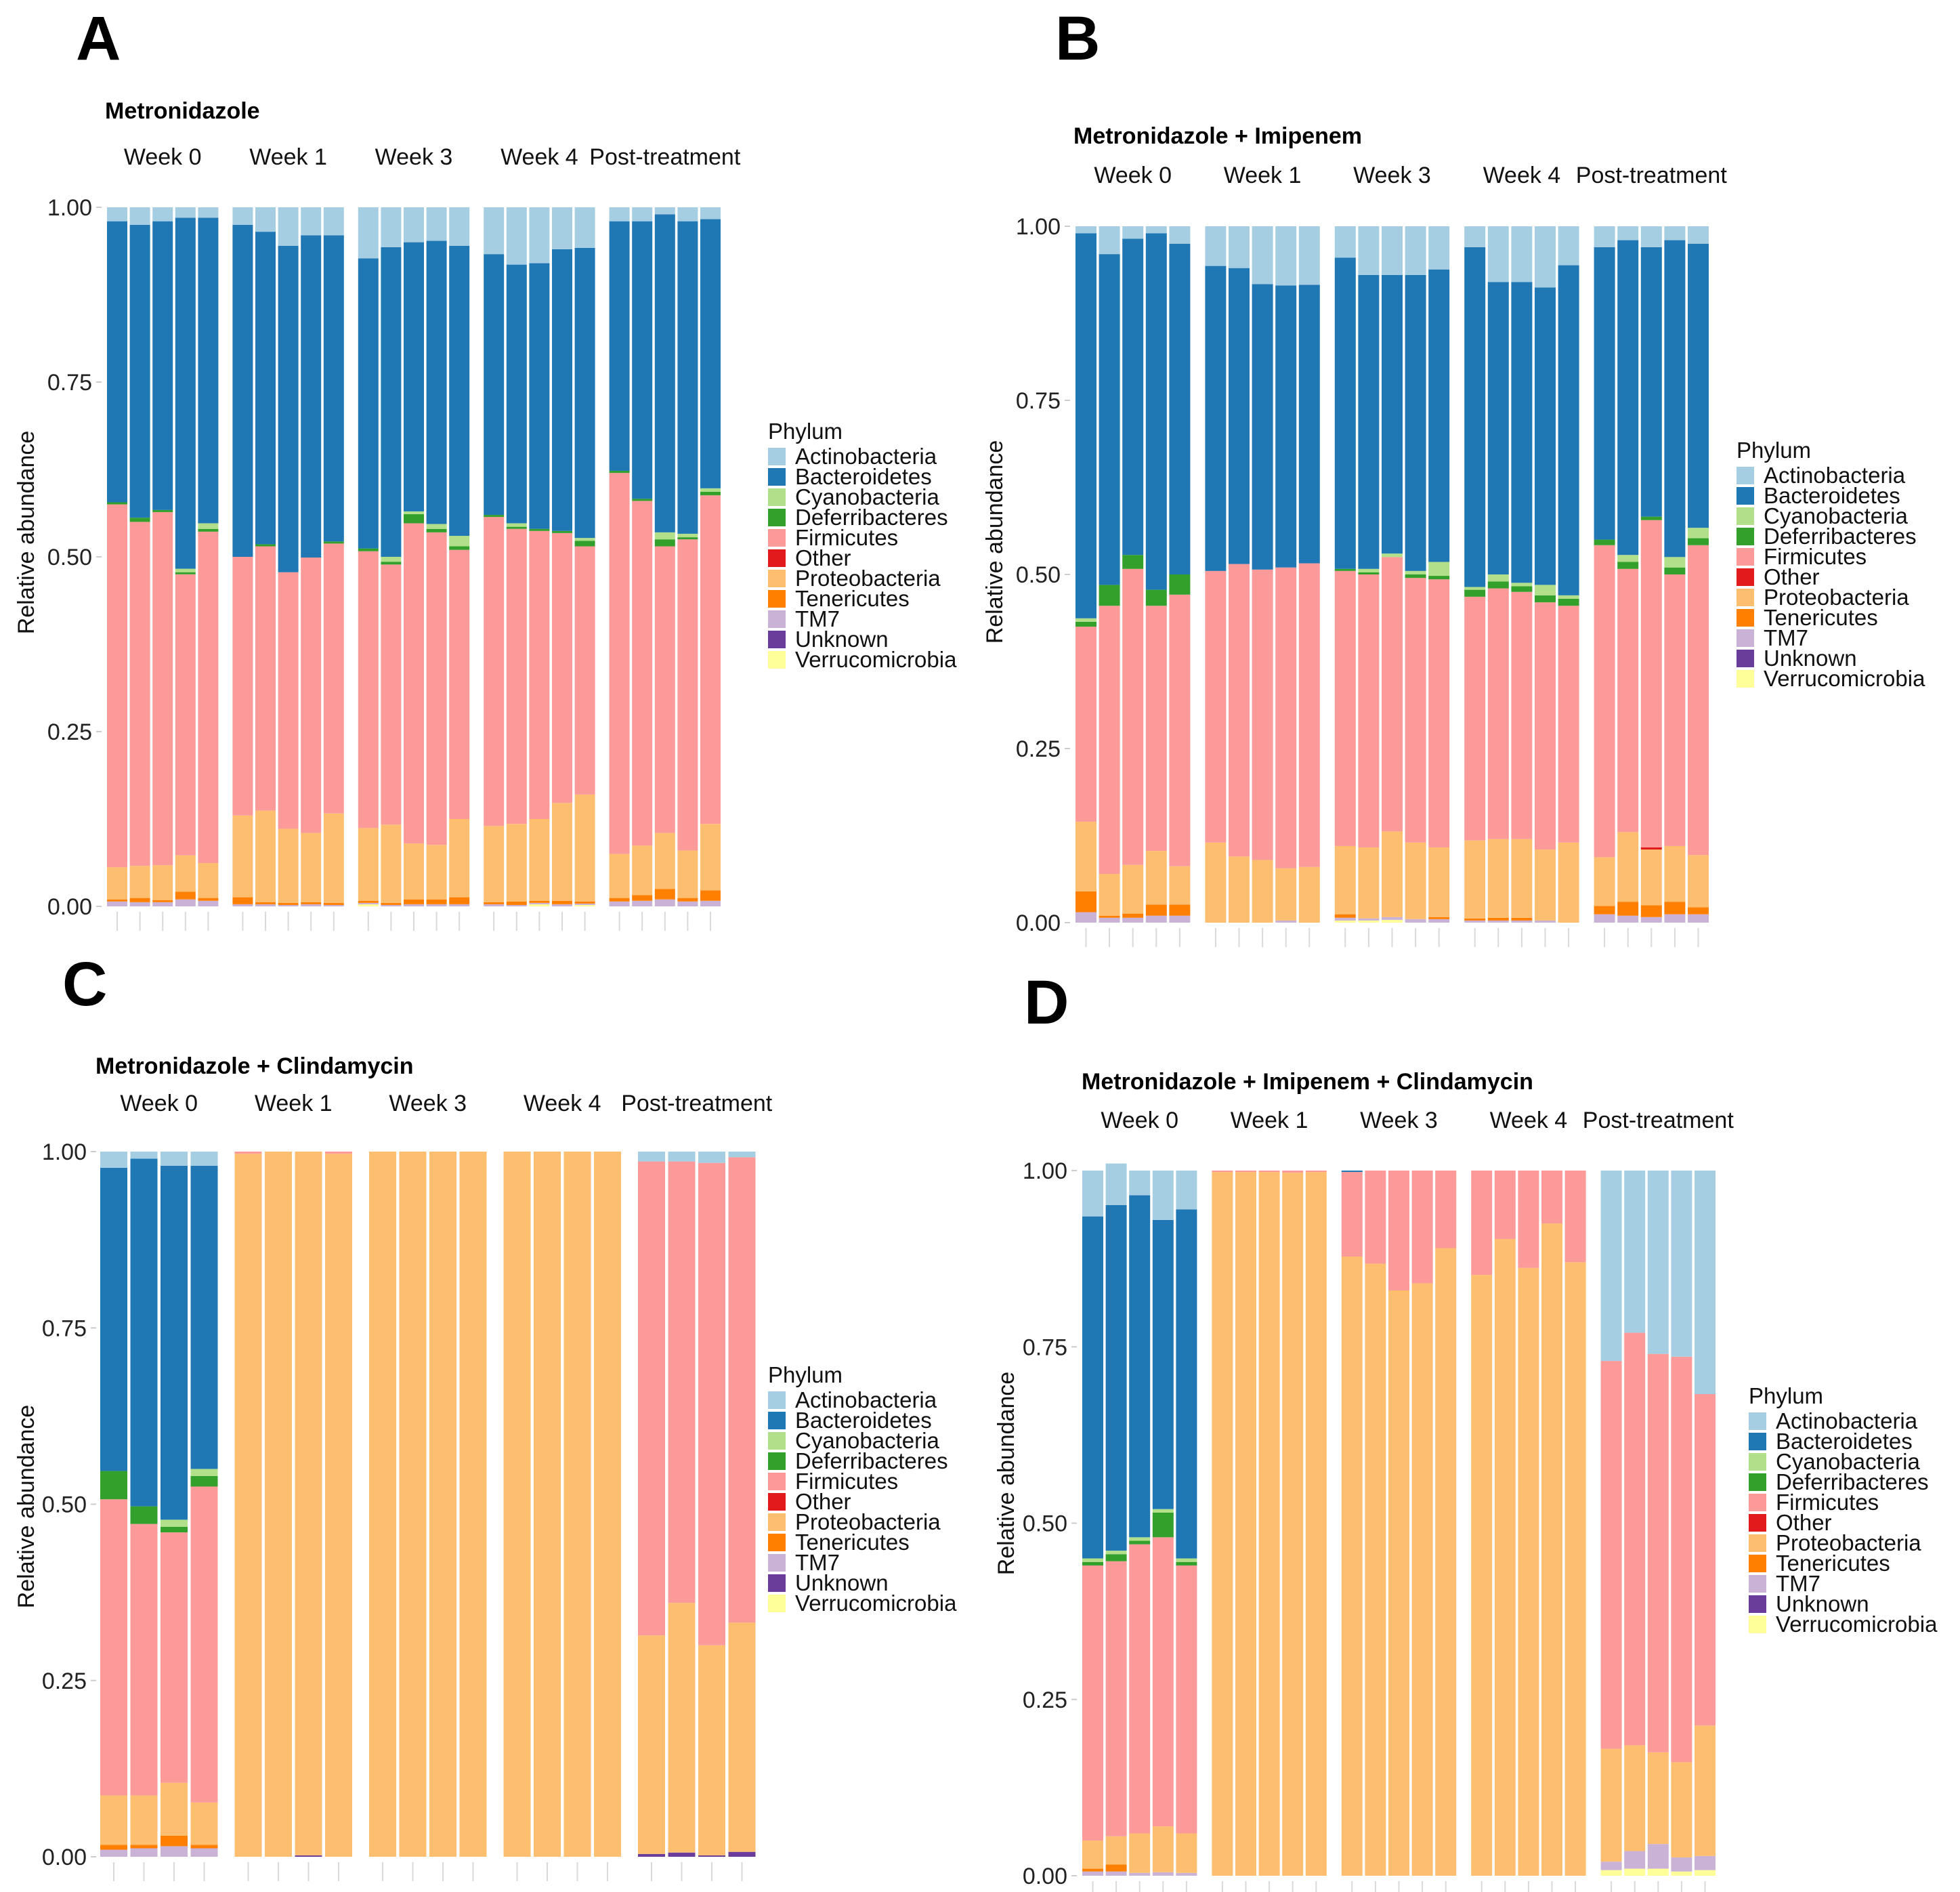  What do you see at coordinates (1814, 1502) in the screenshot?
I see `legend-item-firmicutes: Firmicutes` at bounding box center [1814, 1502].